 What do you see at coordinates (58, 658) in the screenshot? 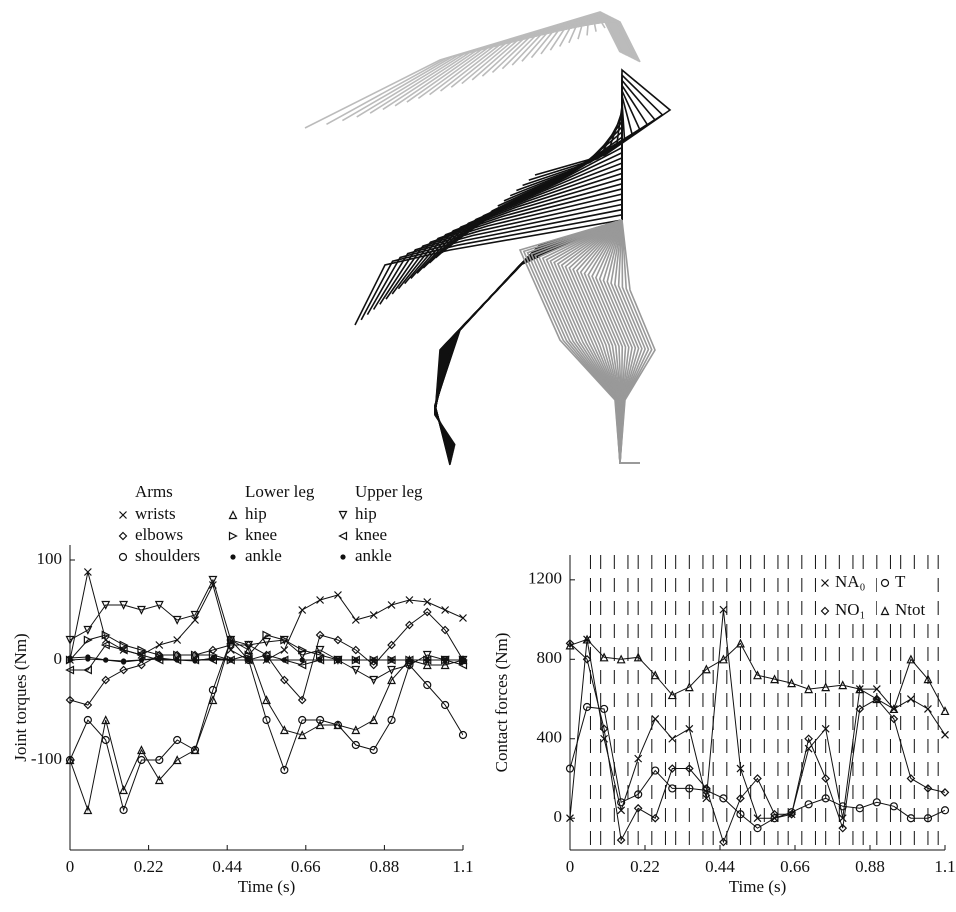
I see `y-tick-label: 0` at bounding box center [58, 658].